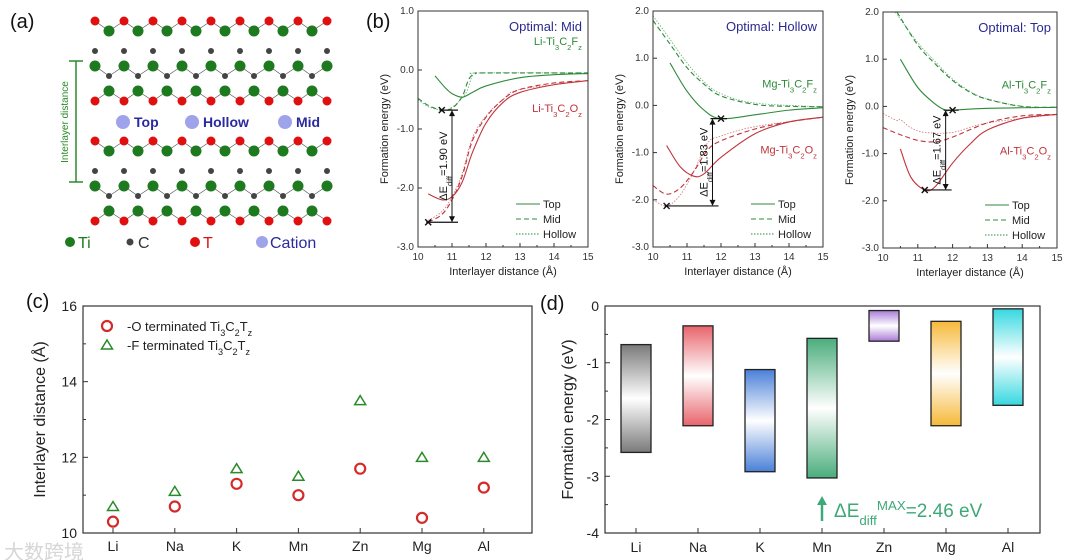  I want to click on panel-label-b: (b), so click(378, 22).